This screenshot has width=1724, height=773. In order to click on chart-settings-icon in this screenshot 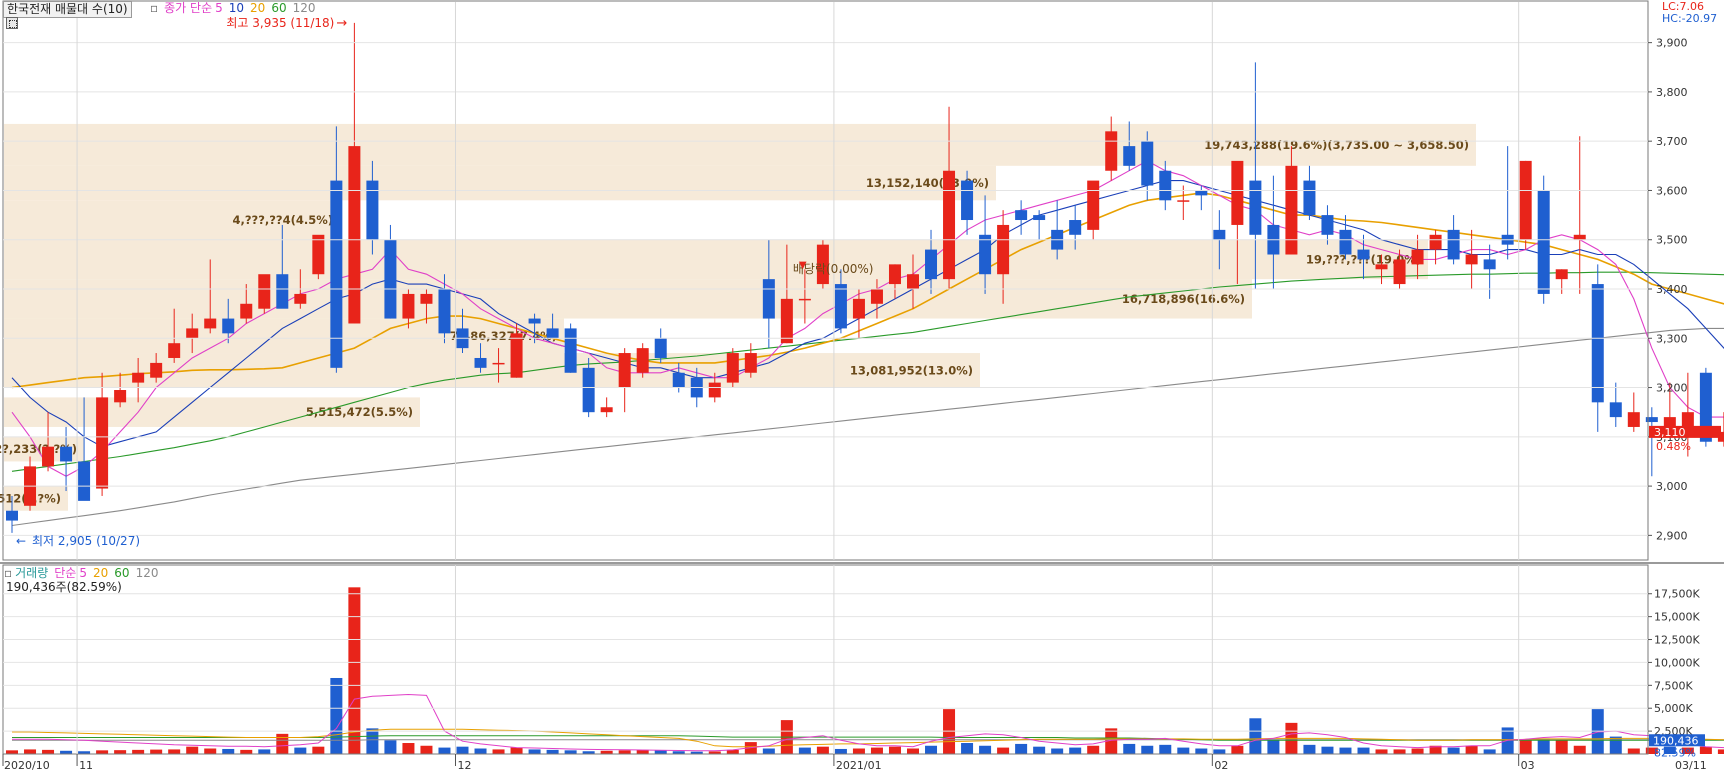, I will do `click(12, 23)`.